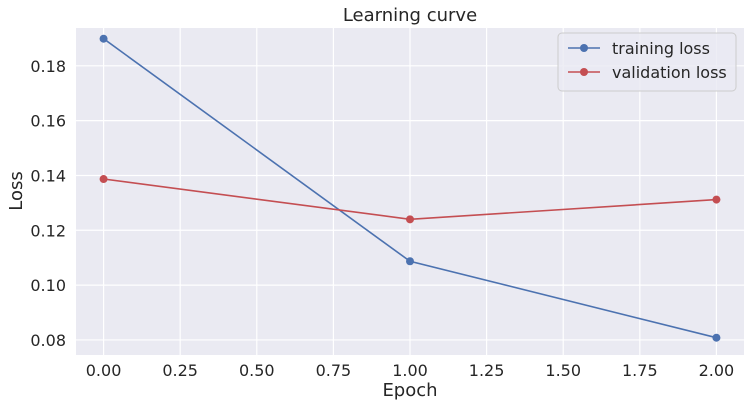  I want to click on x-tick-label: 0.00, so click(104, 370).